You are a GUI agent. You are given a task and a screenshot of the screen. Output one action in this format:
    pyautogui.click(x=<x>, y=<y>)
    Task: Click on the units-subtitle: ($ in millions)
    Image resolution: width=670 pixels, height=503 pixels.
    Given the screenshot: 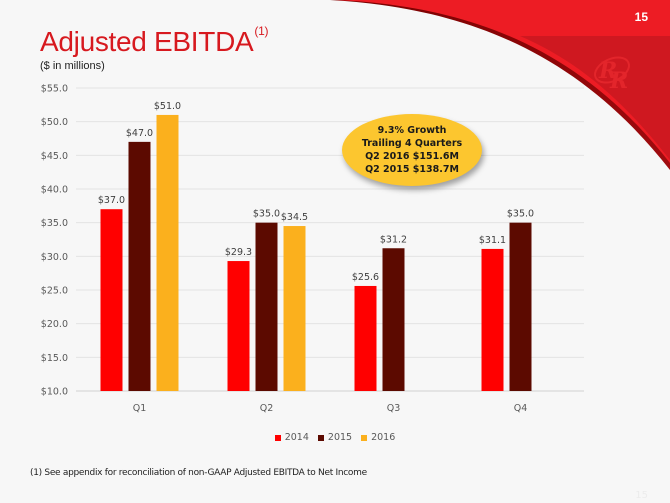 What is the action you would take?
    pyautogui.click(x=72, y=66)
    